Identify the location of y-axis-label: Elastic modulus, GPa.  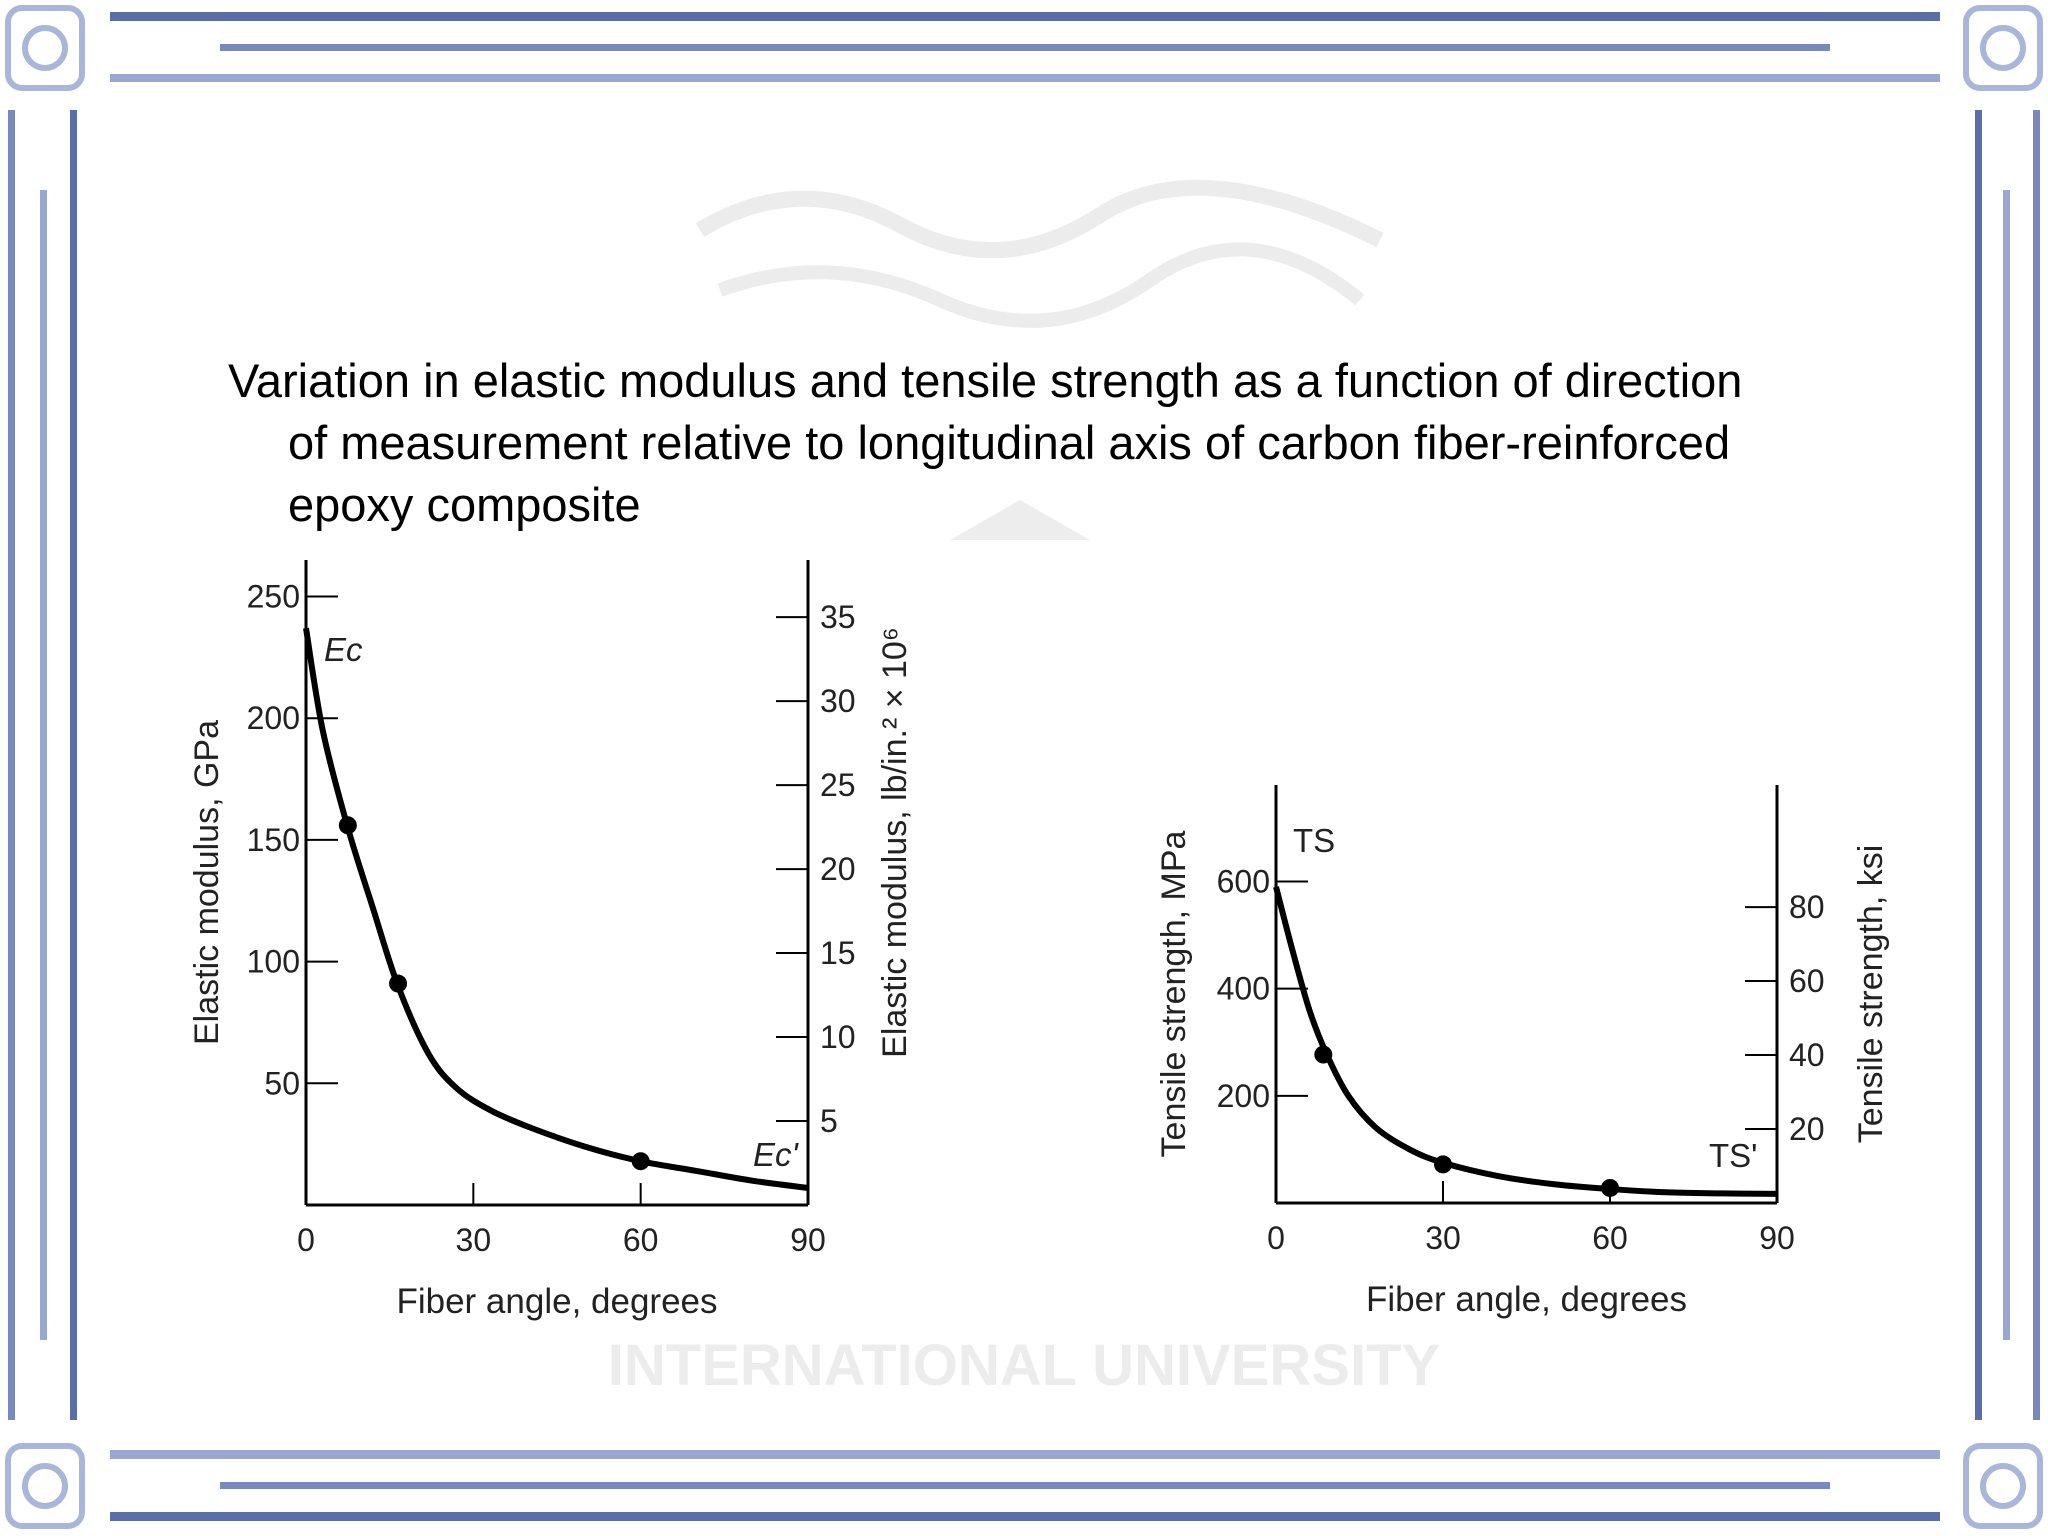
(207, 882).